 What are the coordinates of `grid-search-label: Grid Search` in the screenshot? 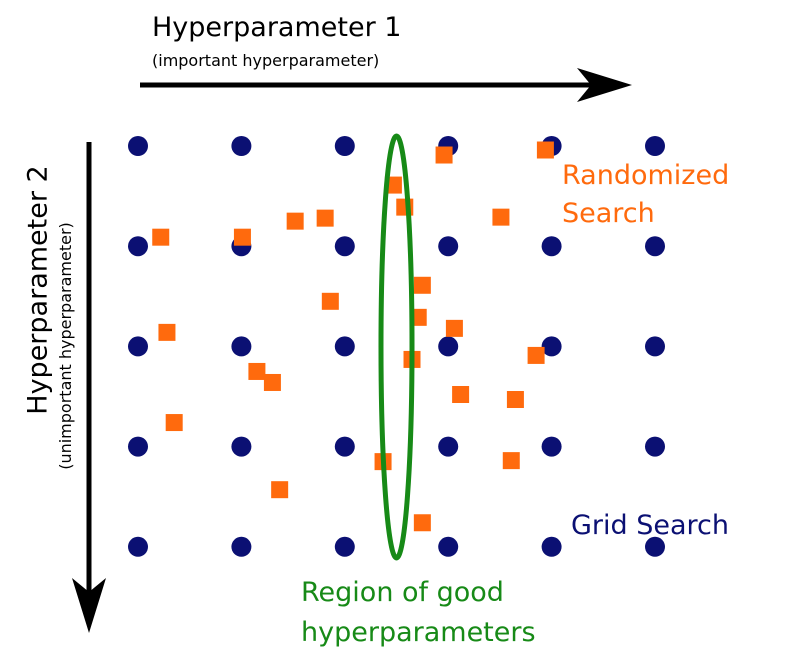 It's located at (650, 525).